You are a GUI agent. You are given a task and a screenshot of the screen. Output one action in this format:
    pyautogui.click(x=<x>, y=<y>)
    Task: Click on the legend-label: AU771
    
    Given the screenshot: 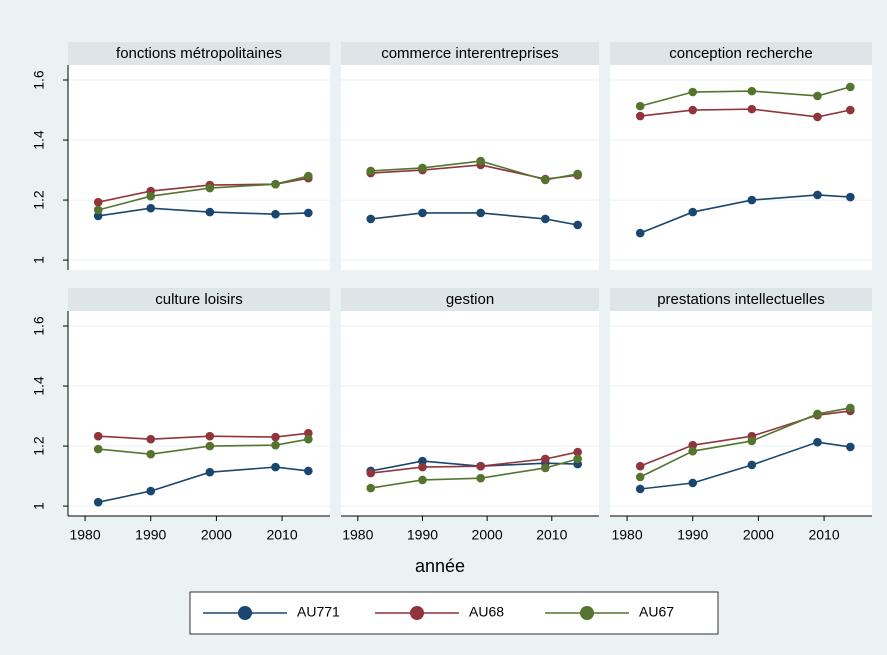 What is the action you would take?
    pyautogui.click(x=318, y=612)
    